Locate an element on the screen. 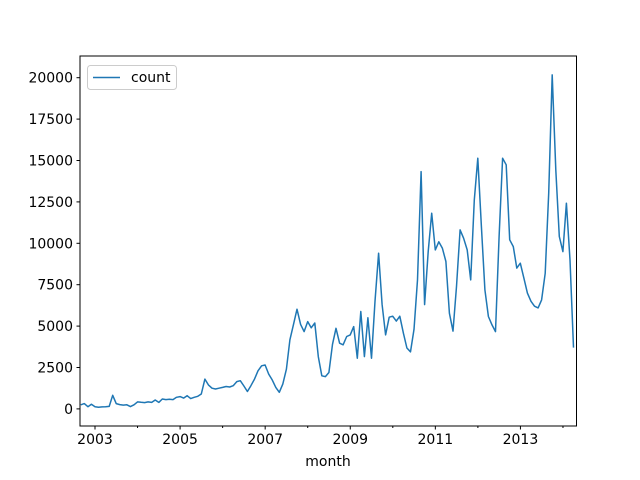  y-tick-label: 10000 is located at coordinates (50, 244).